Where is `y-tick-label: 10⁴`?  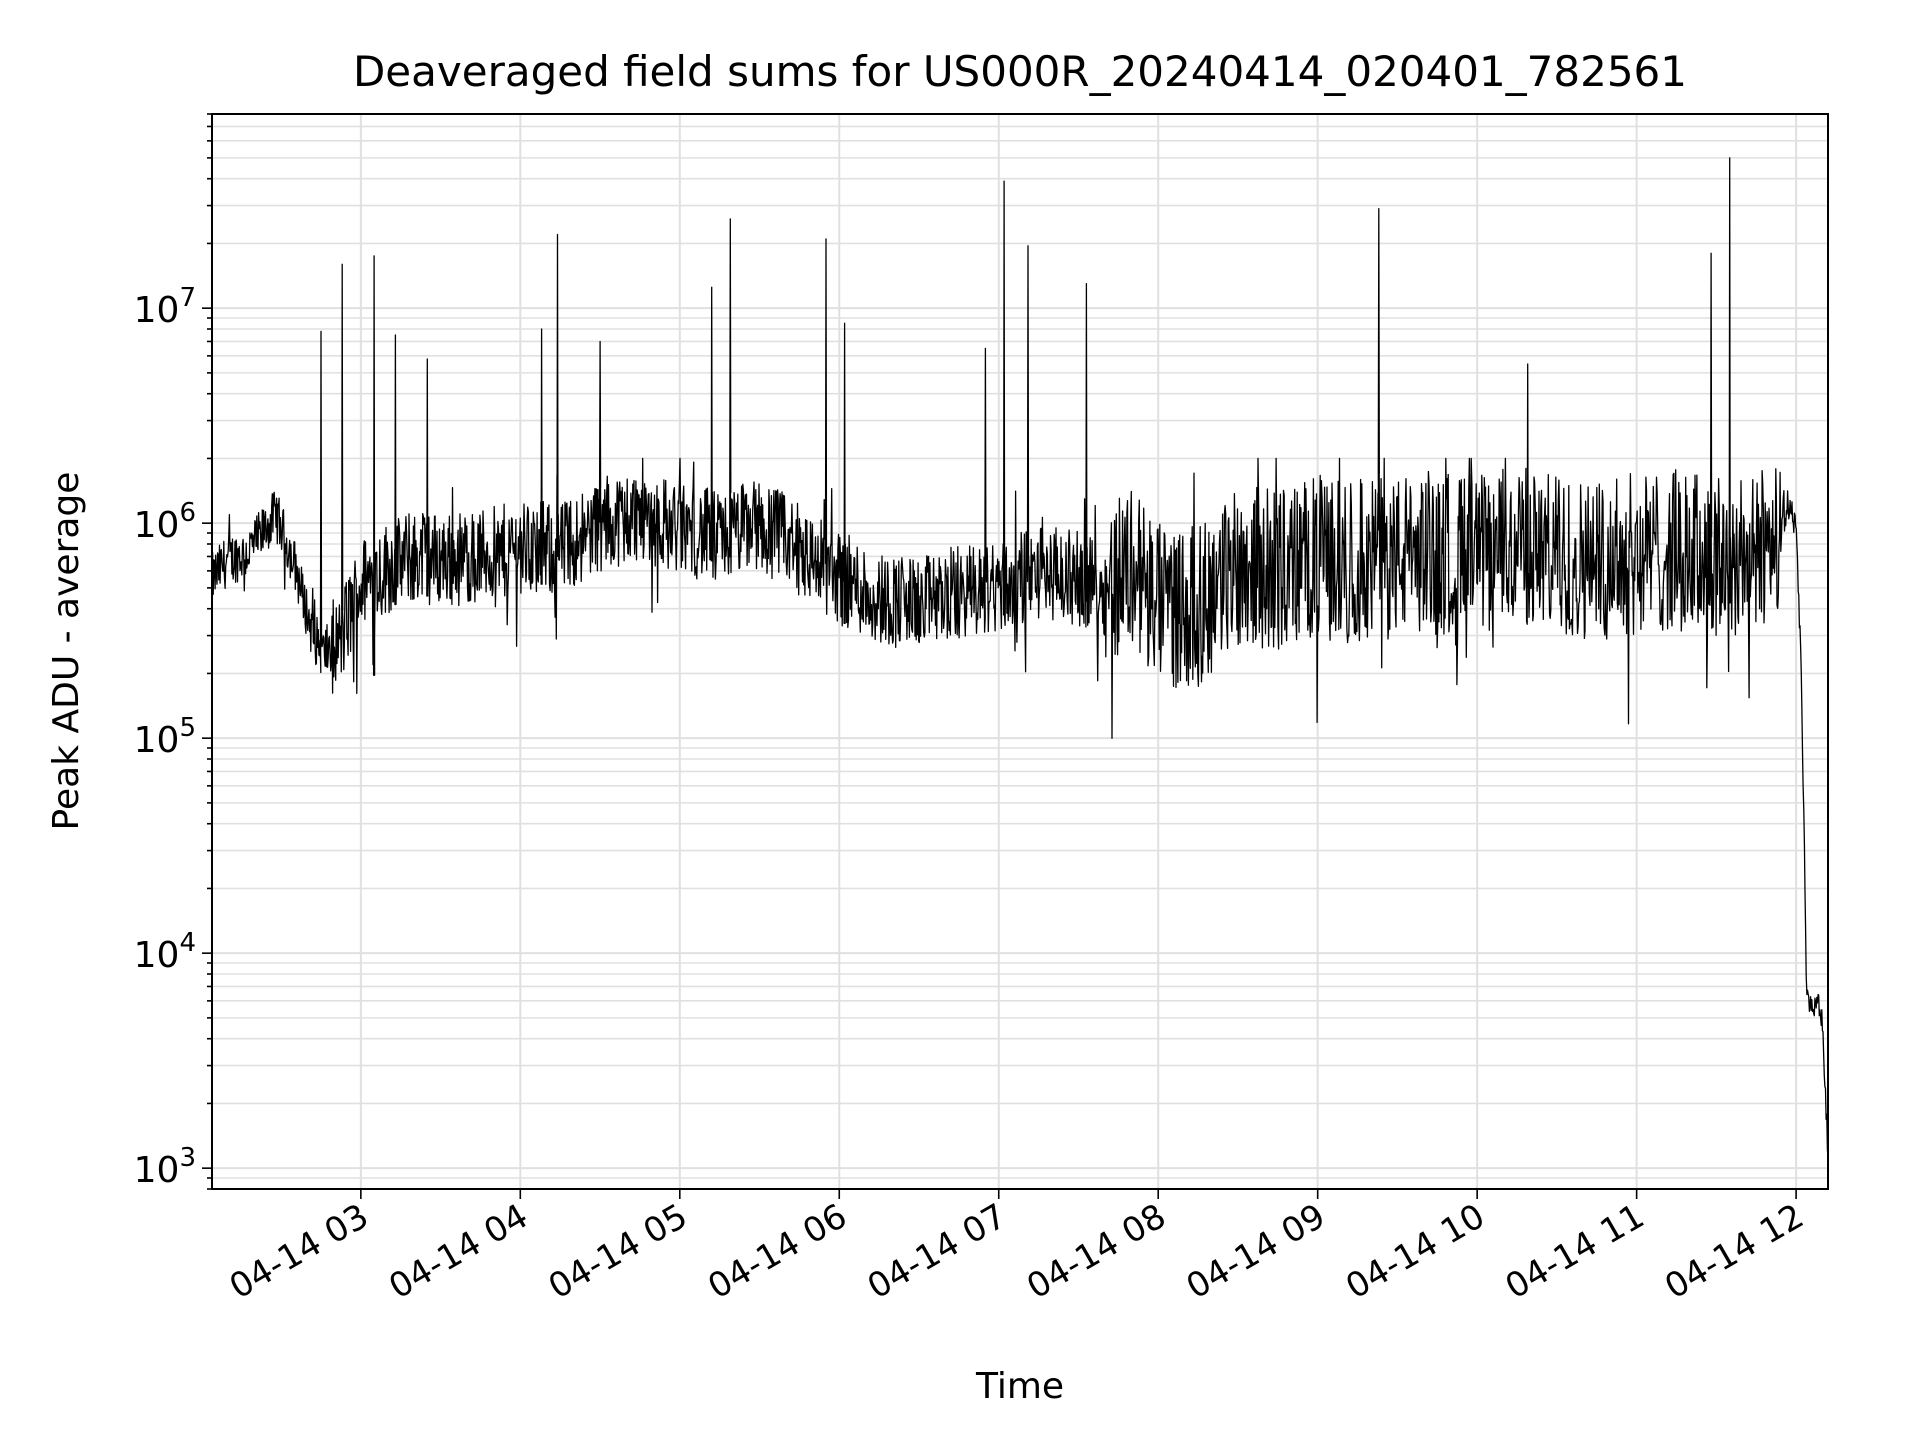 y-tick-label: 10⁴ is located at coordinates (165, 952).